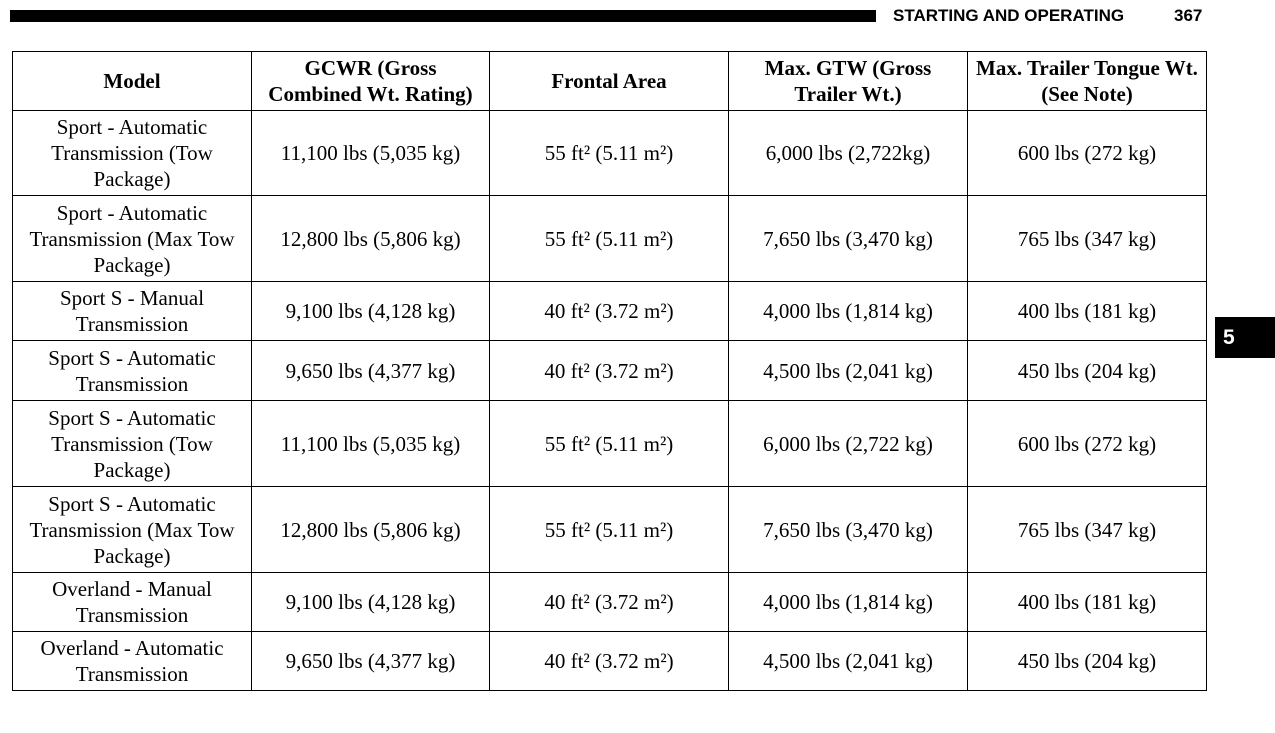 Image resolution: width=1275 pixels, height=733 pixels. Describe the element at coordinates (443, 16) in the screenshot. I see `header-bar` at that location.